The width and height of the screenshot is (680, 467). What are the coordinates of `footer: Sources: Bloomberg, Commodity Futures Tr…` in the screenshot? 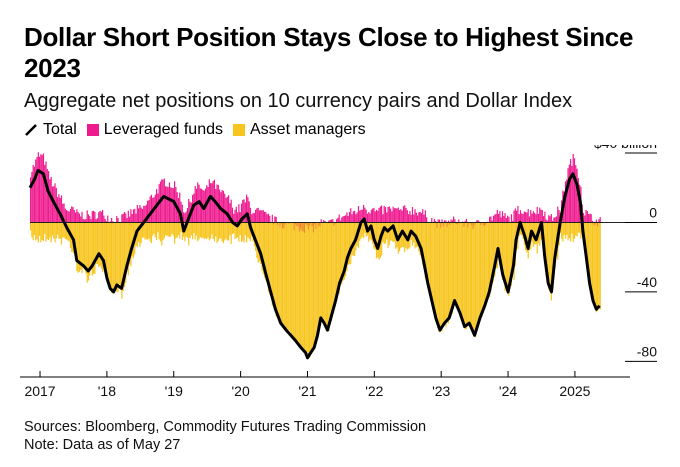 It's located at (225, 436).